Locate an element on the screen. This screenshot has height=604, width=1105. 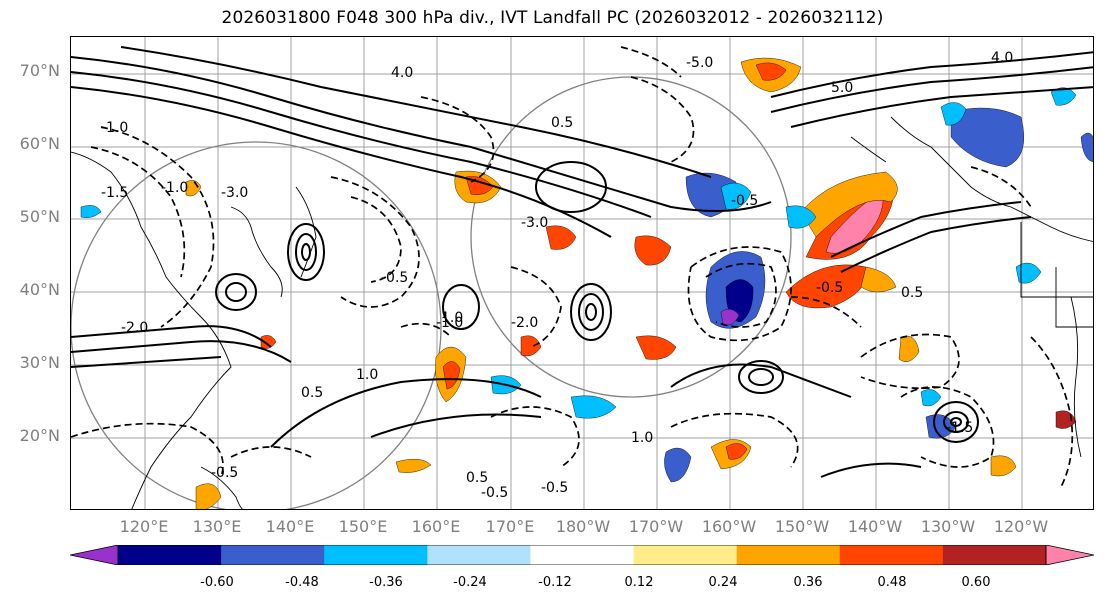
lon-label-170w: 170°W is located at coordinates (656, 526).